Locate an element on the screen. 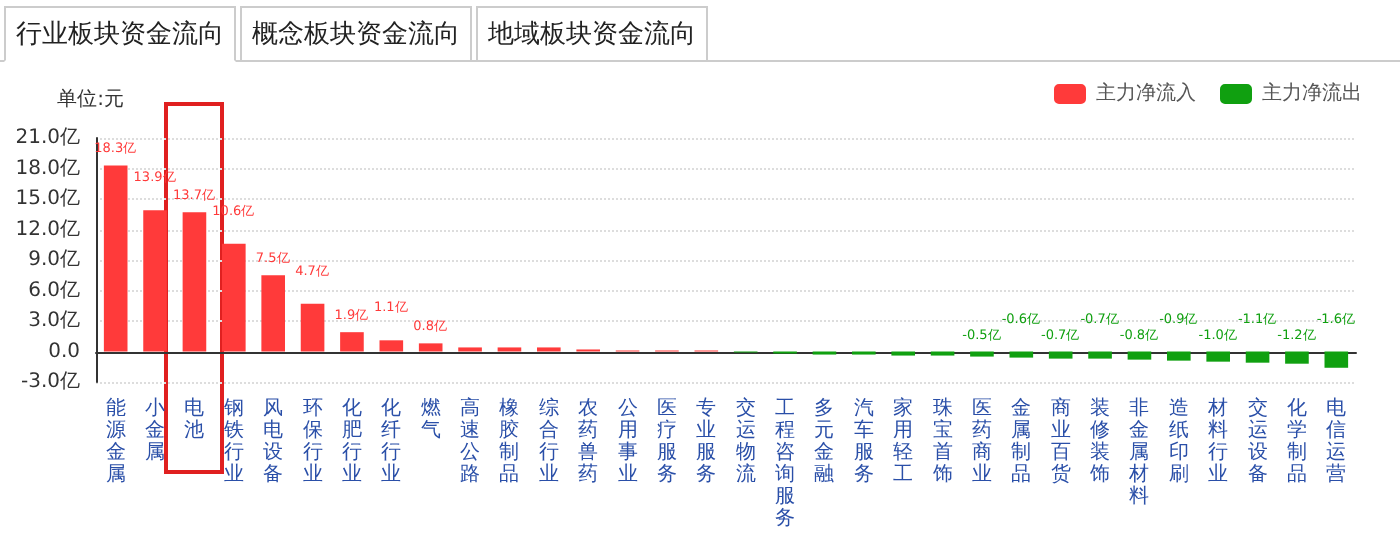 The height and width of the screenshot is (536, 1400). x-tick-label: 交运设备 is located at coordinates (1257, 441).